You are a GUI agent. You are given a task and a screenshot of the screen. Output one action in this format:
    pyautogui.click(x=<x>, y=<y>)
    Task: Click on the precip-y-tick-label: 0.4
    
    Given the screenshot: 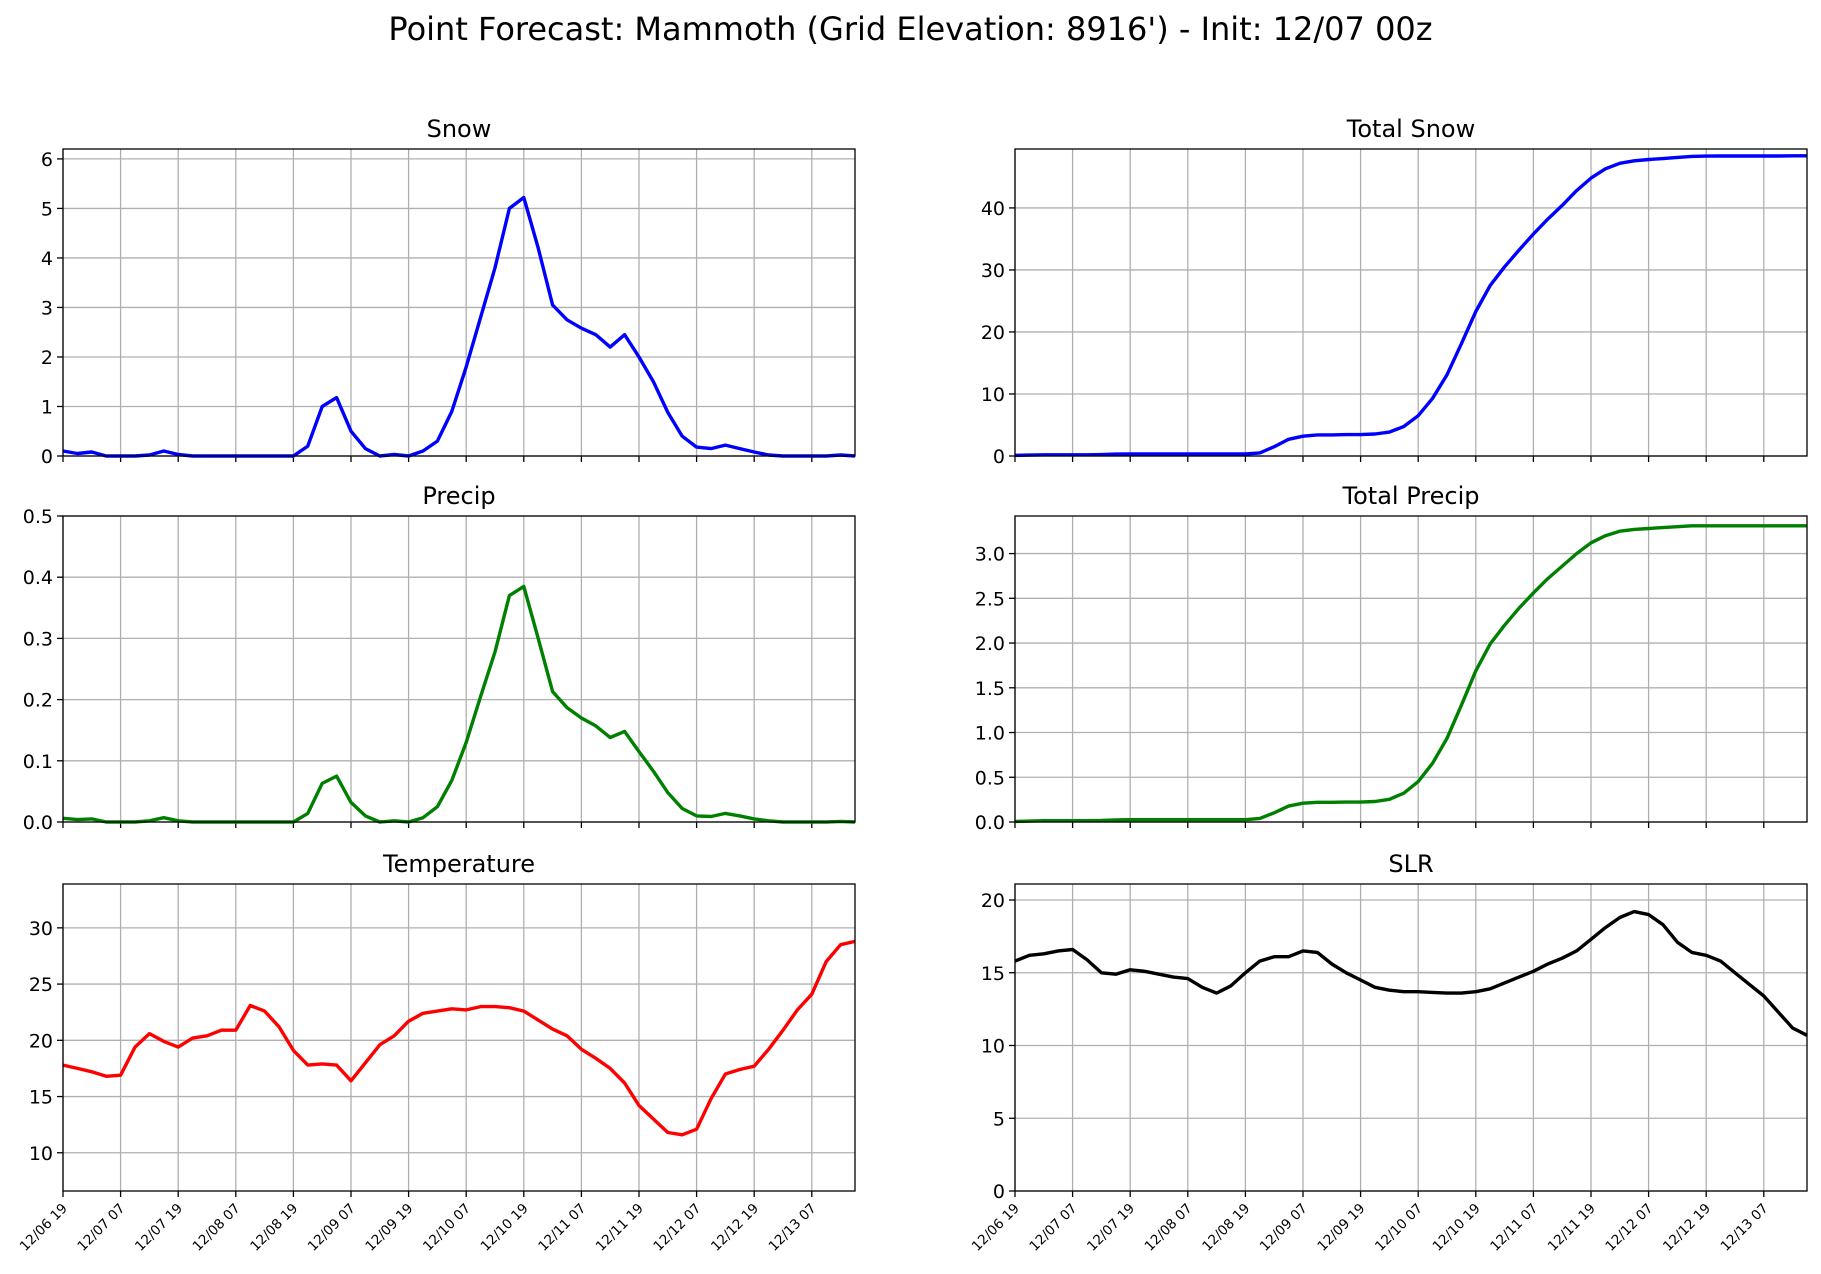 What is the action you would take?
    pyautogui.click(x=38, y=578)
    